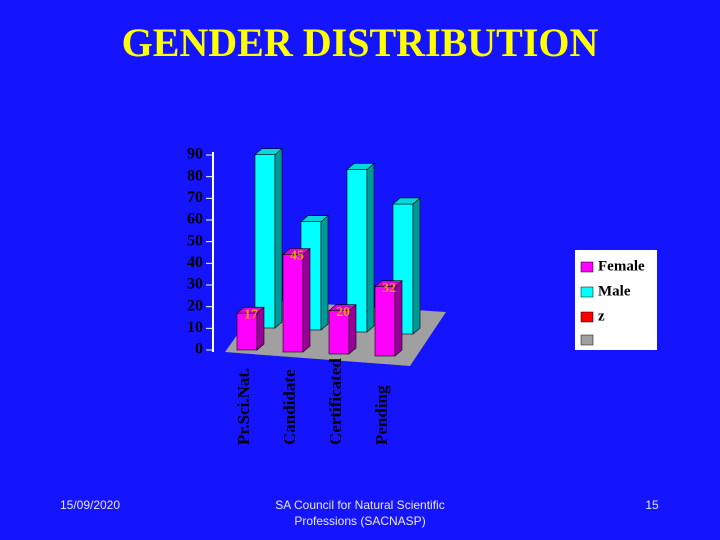 The height and width of the screenshot is (540, 720). Describe the element at coordinates (360, 42) in the screenshot. I see `chart-title: GENDER DISTRIBUTION` at that location.